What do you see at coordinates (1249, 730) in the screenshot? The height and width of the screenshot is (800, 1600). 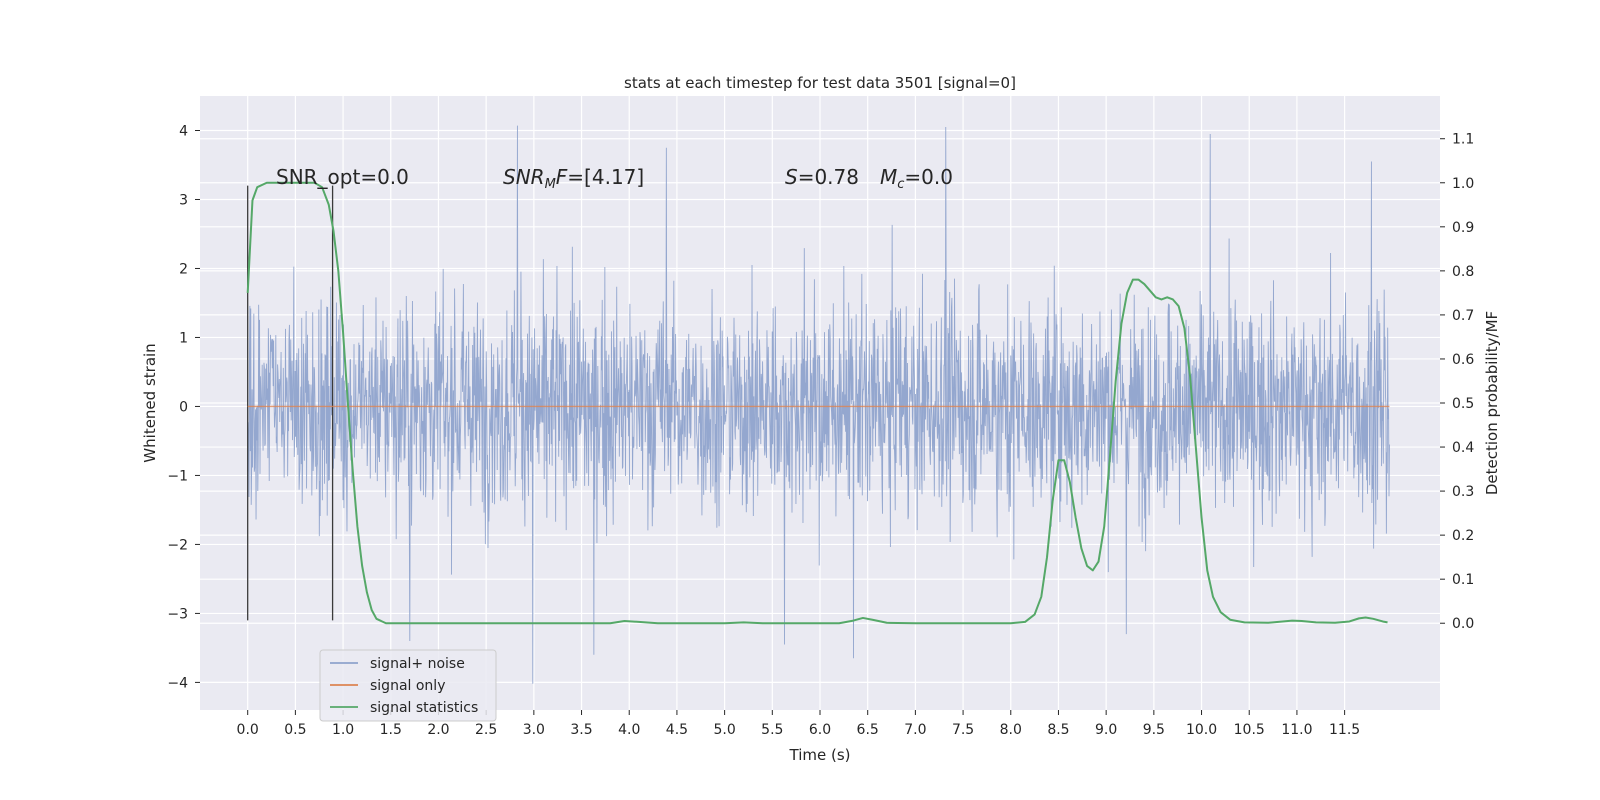 I see `x-tick-label: 10.5` at bounding box center [1249, 730].